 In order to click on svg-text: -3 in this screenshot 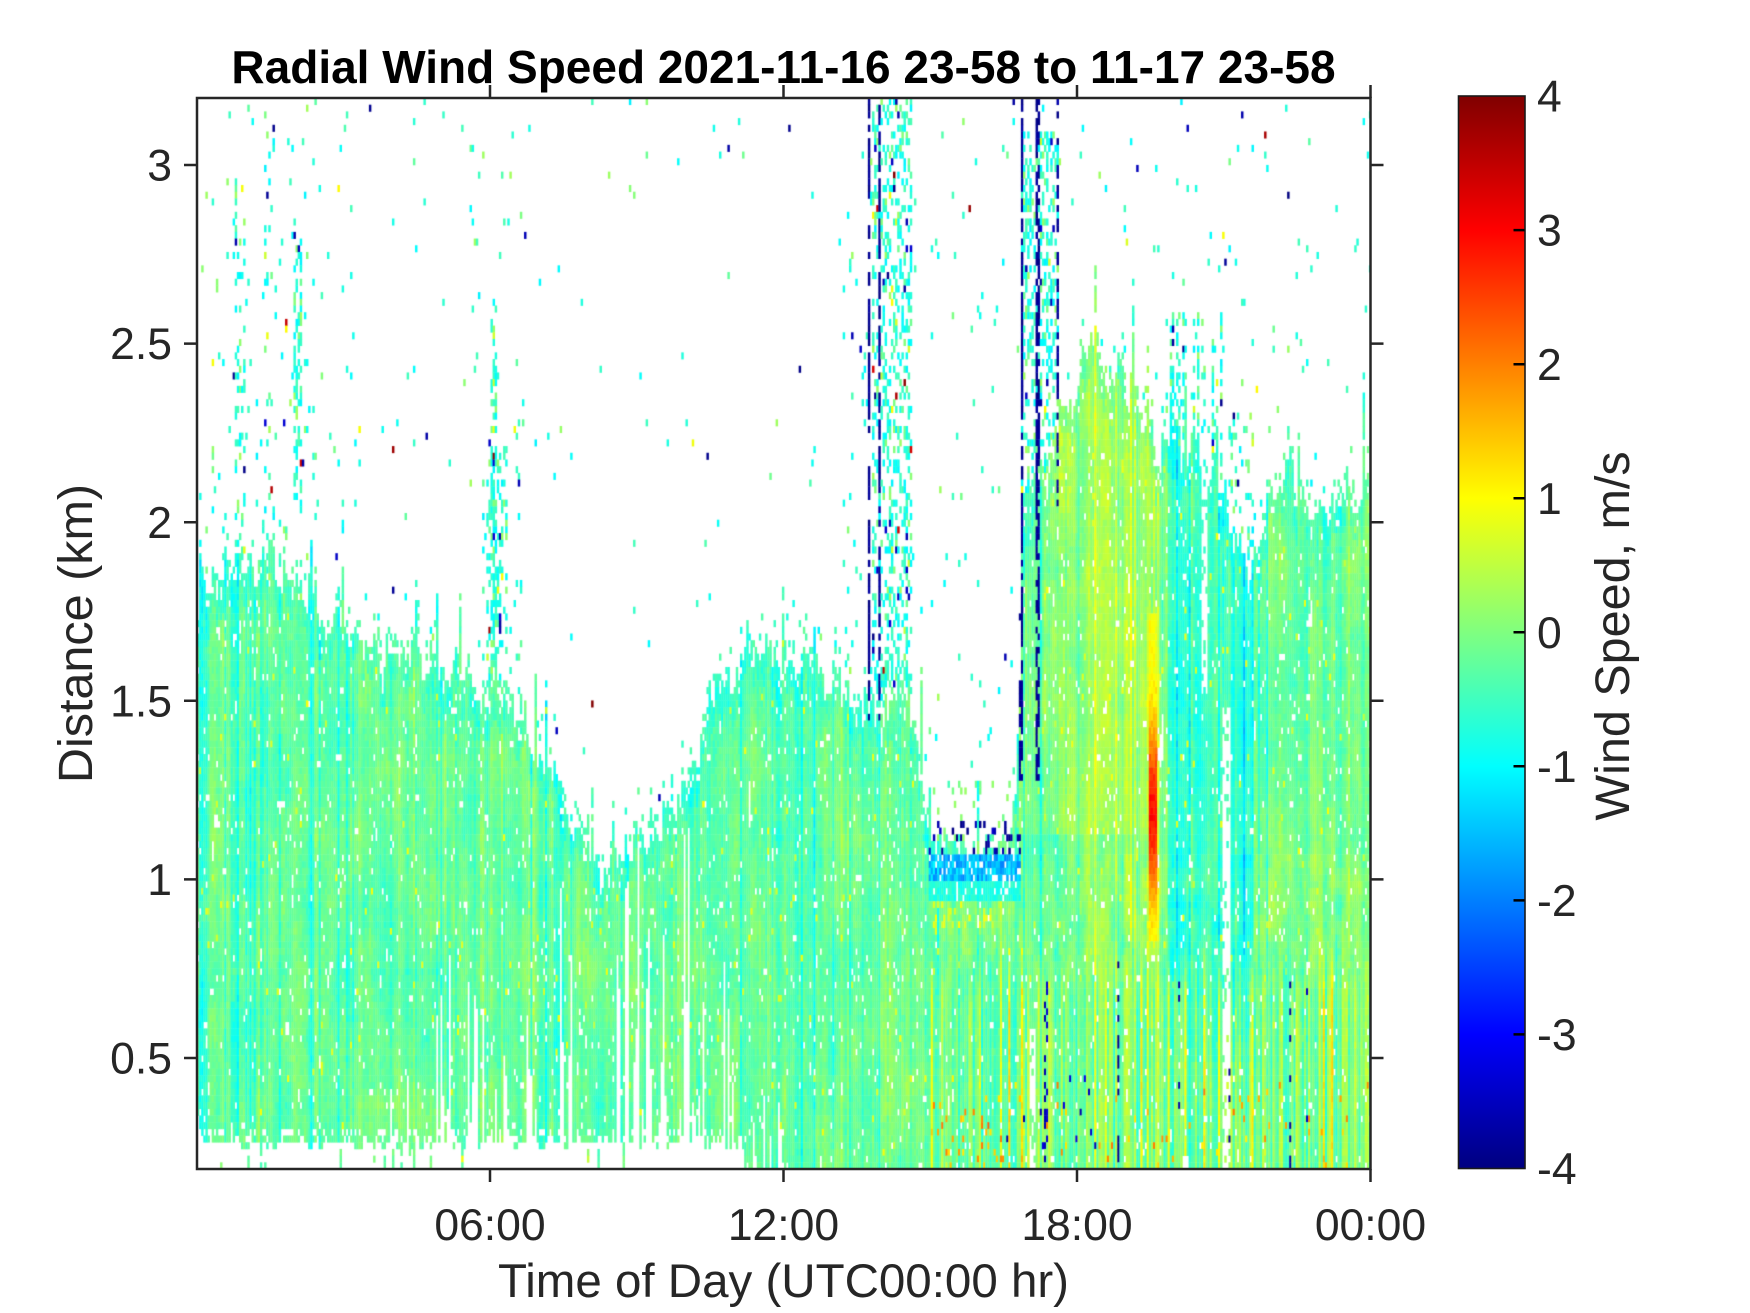, I will do `click(1557, 1035)`.